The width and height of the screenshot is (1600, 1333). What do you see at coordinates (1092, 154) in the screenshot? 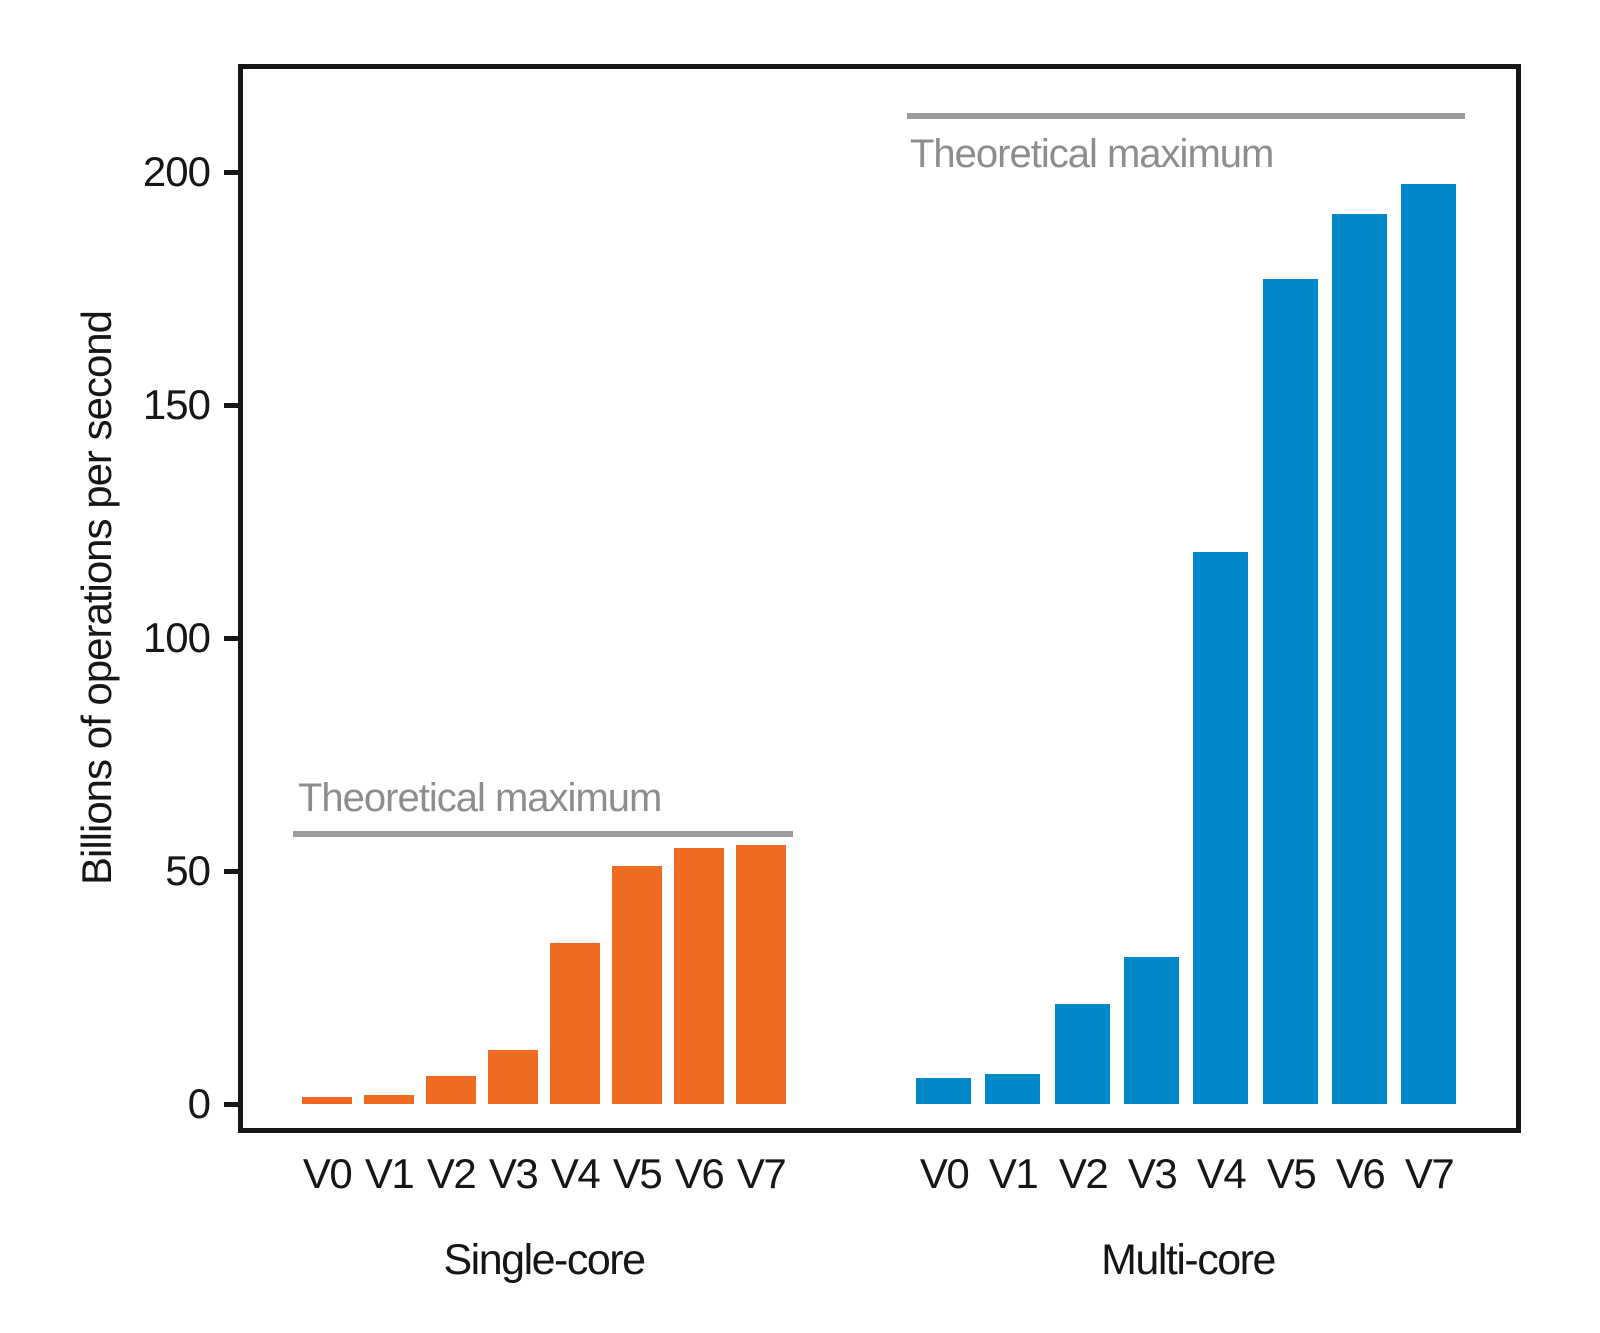
I see `theoretical-max-annotation-multi-core: Theoretical maximum` at bounding box center [1092, 154].